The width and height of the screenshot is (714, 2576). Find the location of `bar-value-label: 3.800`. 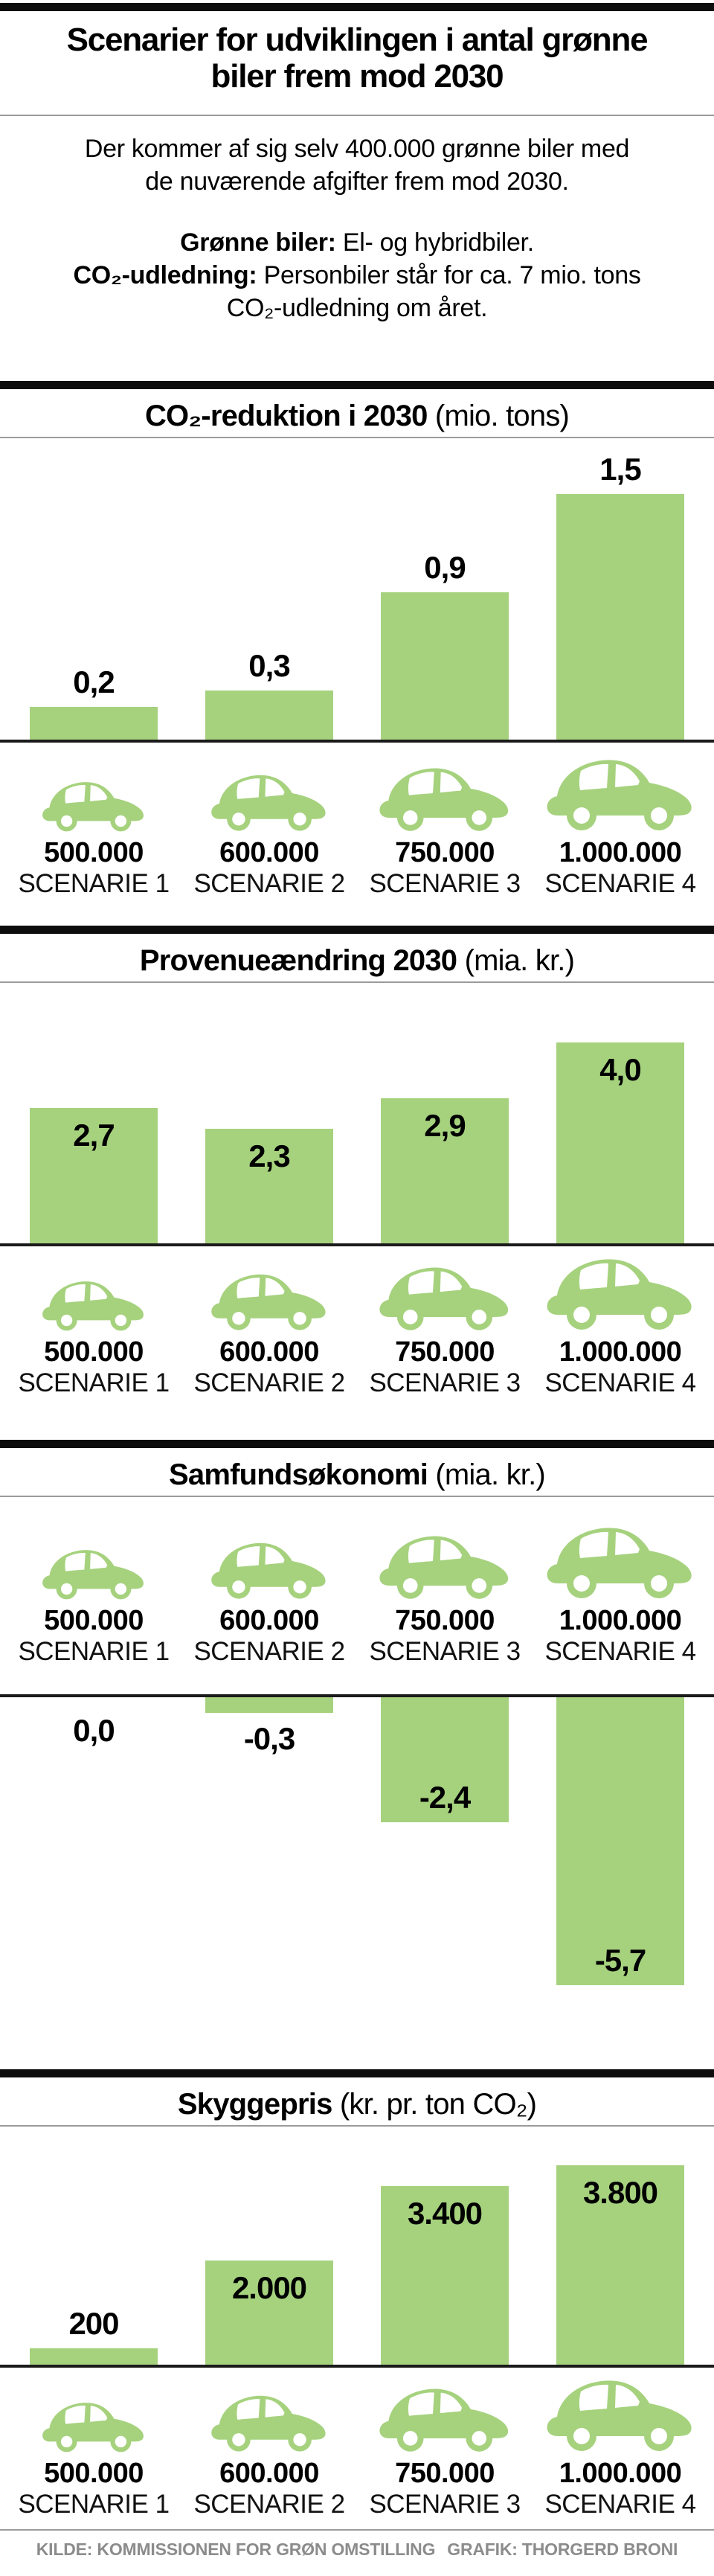

bar-value-label: 3.800 is located at coordinates (620, 2193).